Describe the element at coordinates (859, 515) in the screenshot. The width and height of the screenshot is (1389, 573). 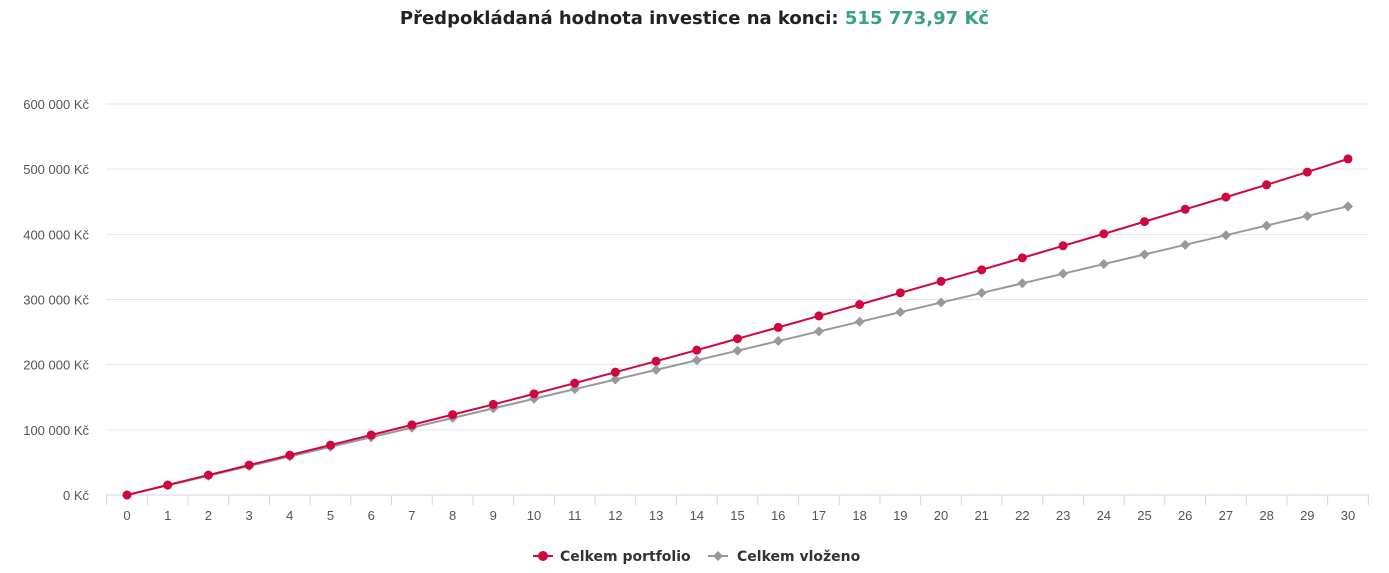
I see `x-tick-label: 18` at that location.